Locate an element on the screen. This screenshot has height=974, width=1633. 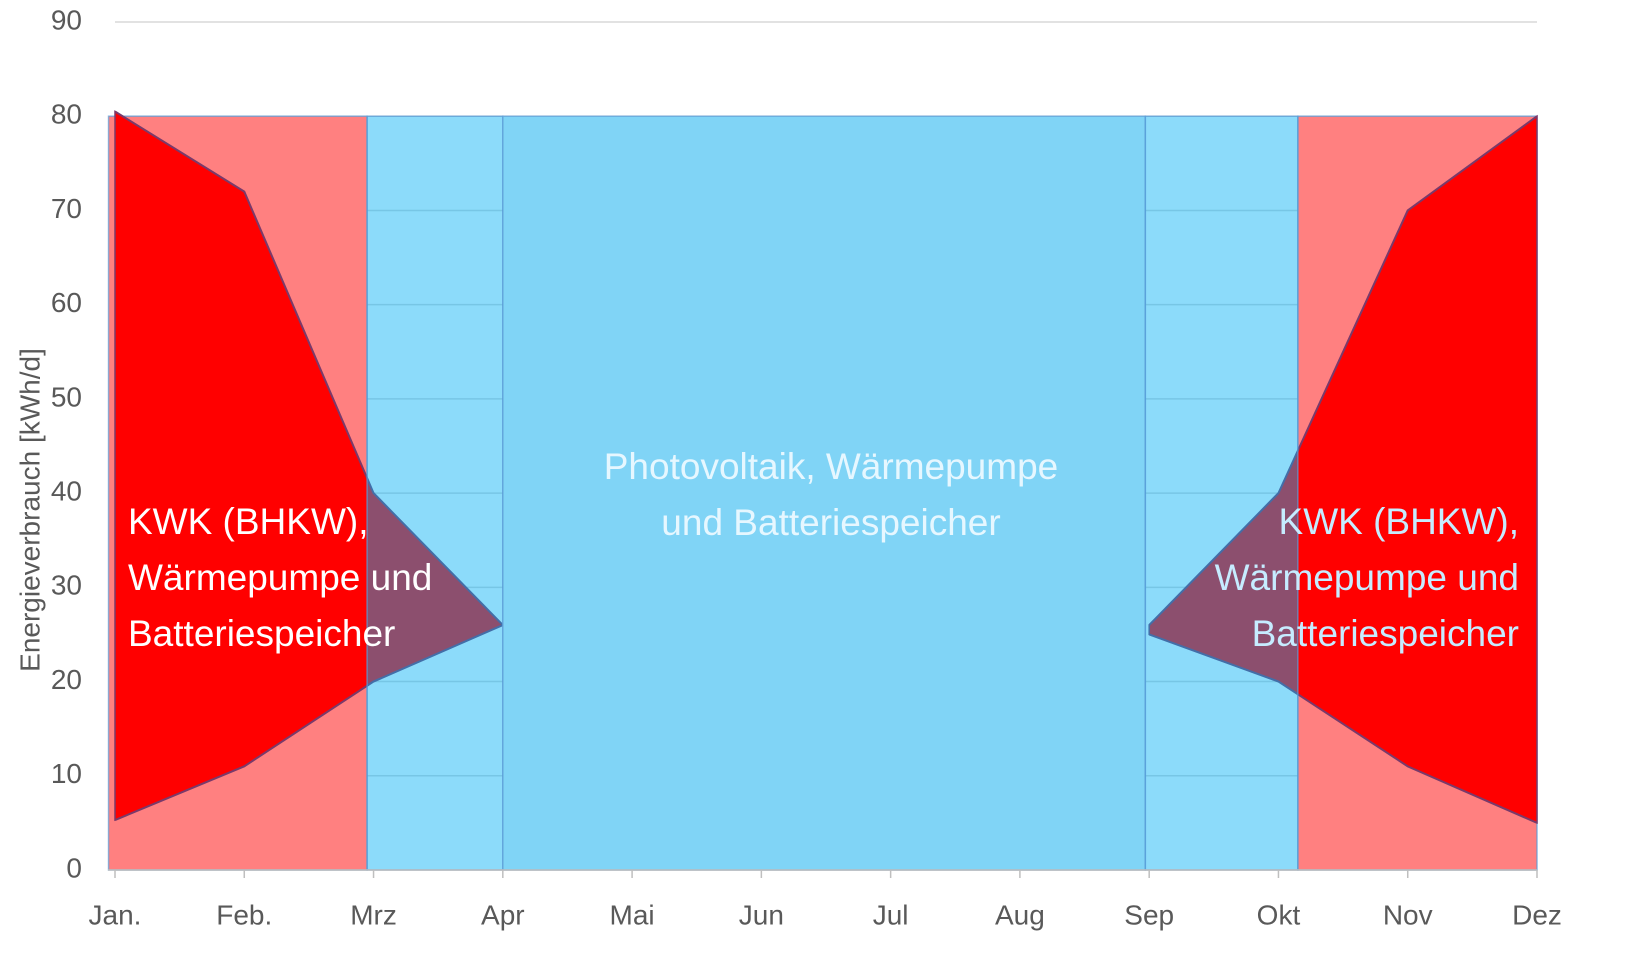
x-tick-label: Mrz is located at coordinates (373, 914).